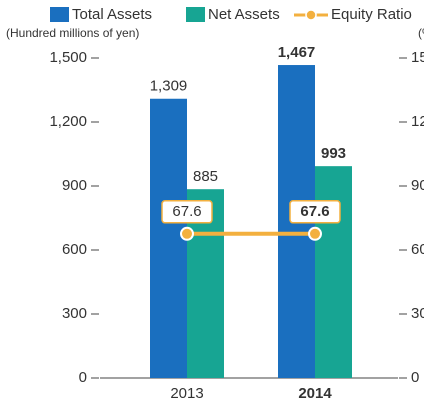 This screenshot has width=424, height=407. What do you see at coordinates (415, 377) in the screenshot?
I see `y2-tick-label: 0` at bounding box center [415, 377].